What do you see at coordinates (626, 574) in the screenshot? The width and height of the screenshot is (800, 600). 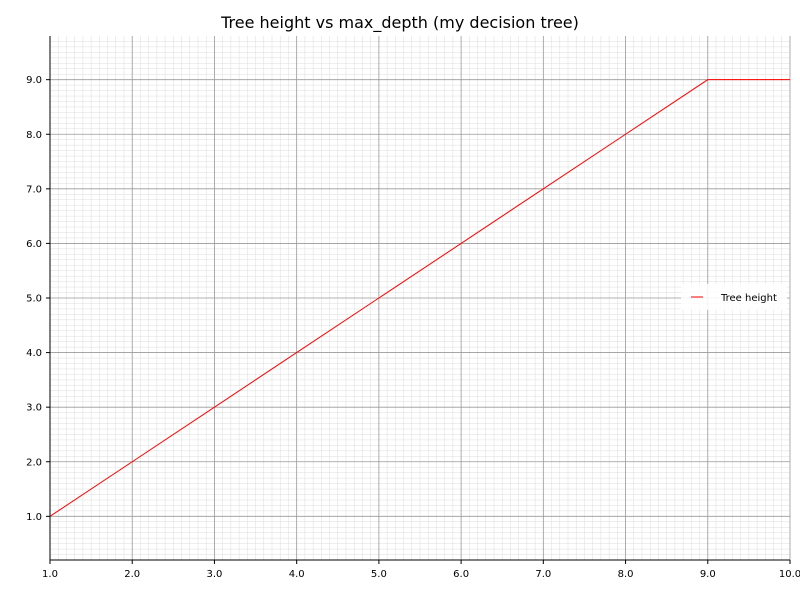 I see `x-tick-label: 8.0` at bounding box center [626, 574].